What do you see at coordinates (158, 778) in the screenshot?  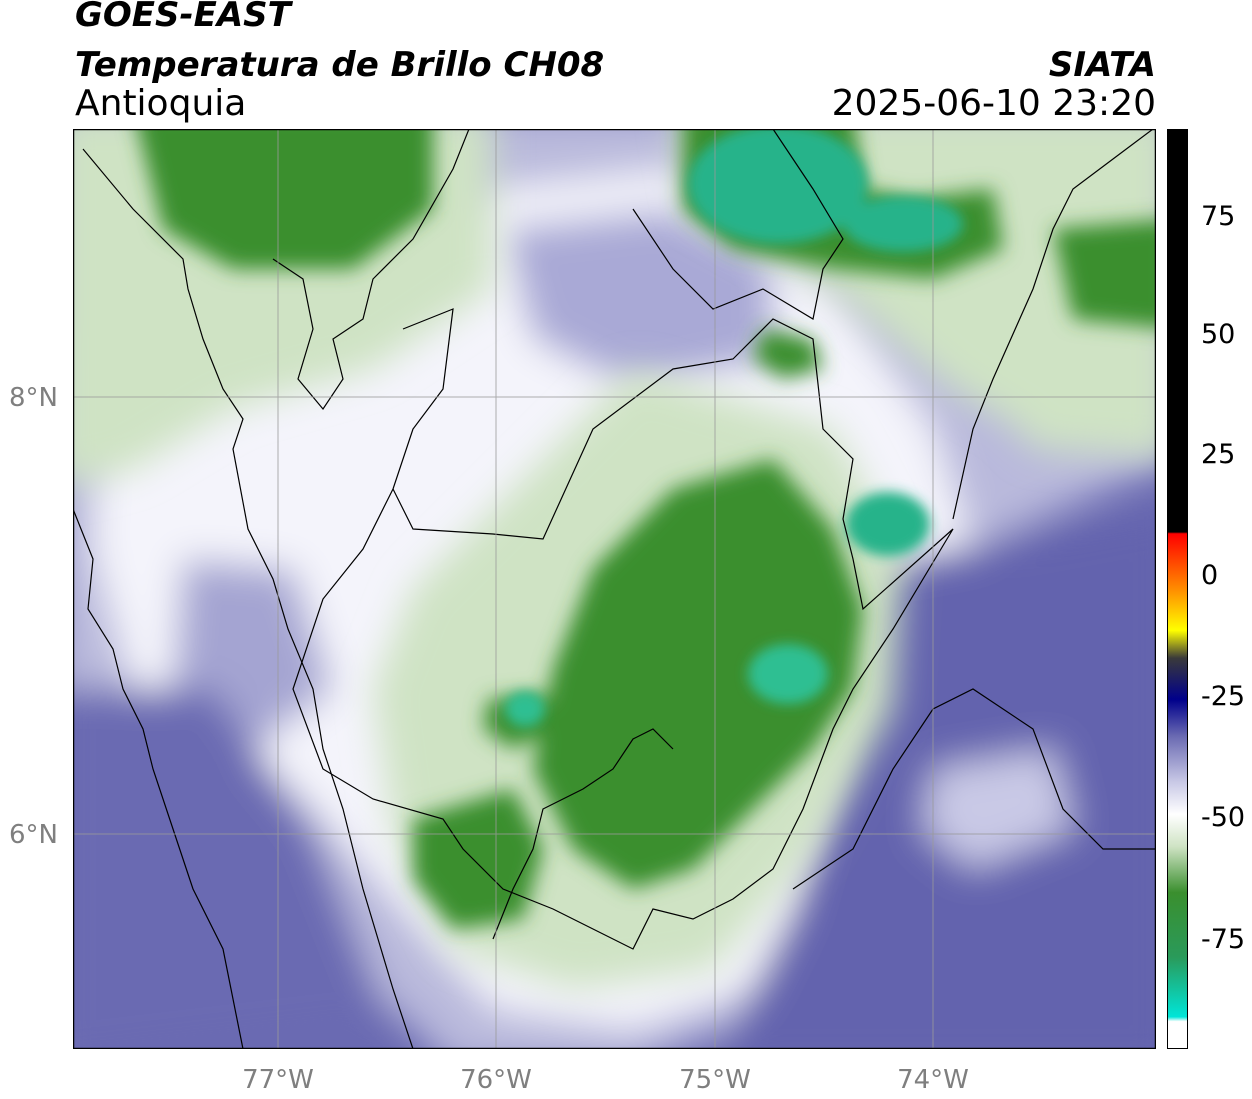 I see `pacific-coastline` at bounding box center [158, 778].